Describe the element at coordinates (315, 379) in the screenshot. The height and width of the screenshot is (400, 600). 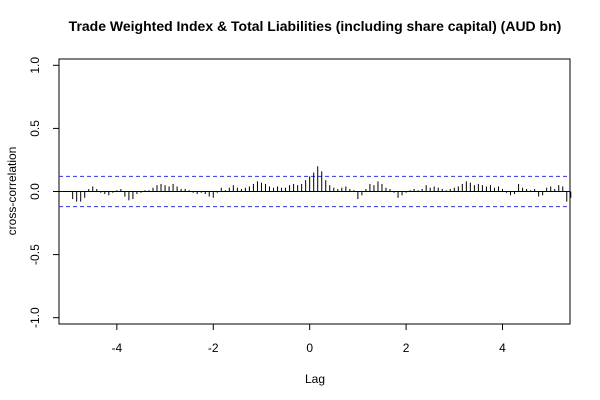
I see `x-axis-label: Lag` at that location.